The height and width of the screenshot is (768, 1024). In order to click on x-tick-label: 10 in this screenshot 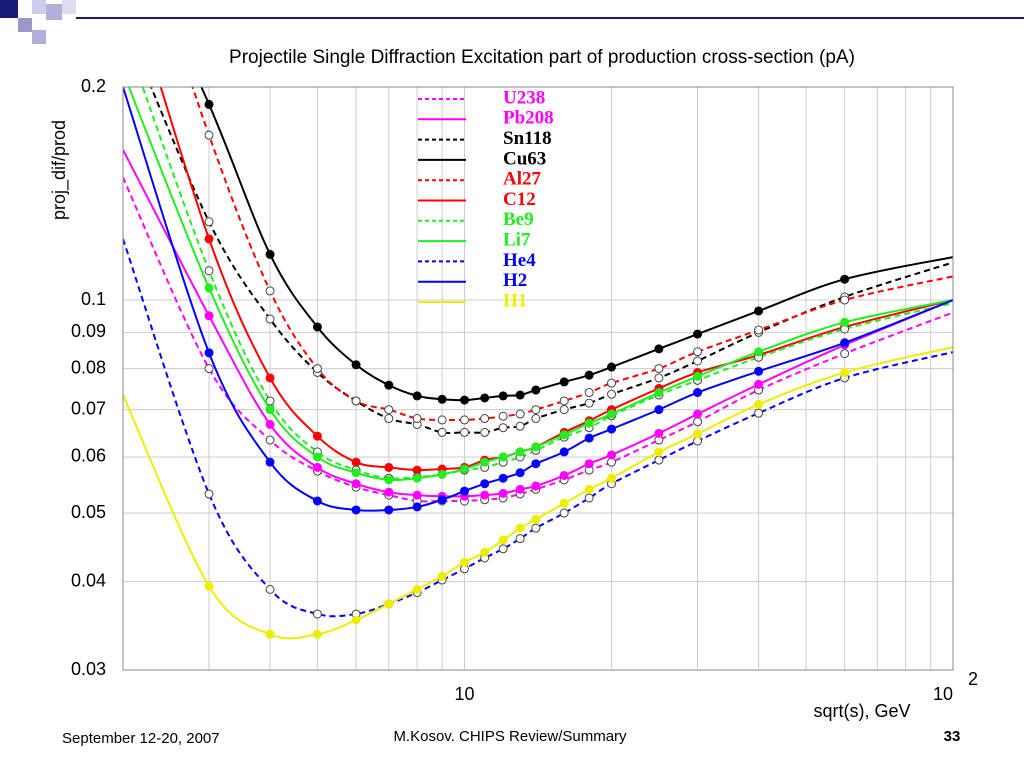, I will do `click(464, 694)`.